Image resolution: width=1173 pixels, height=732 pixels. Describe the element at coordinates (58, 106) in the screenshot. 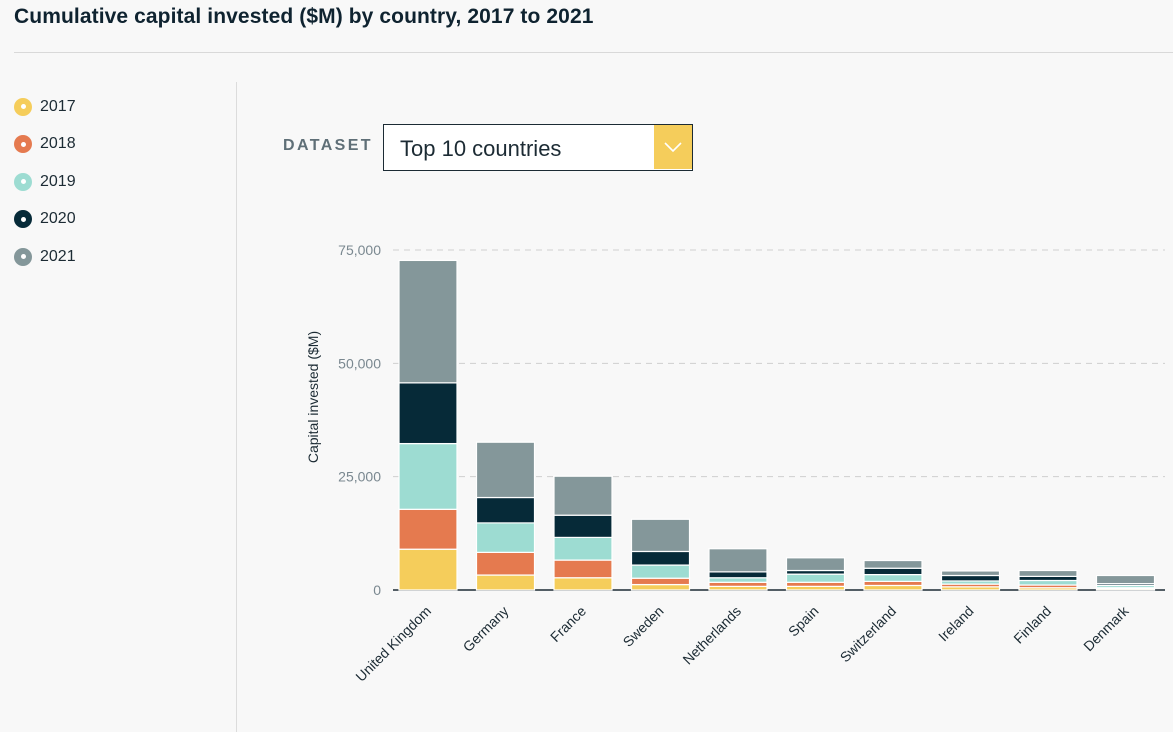

I see `legend-label: 2017` at that location.